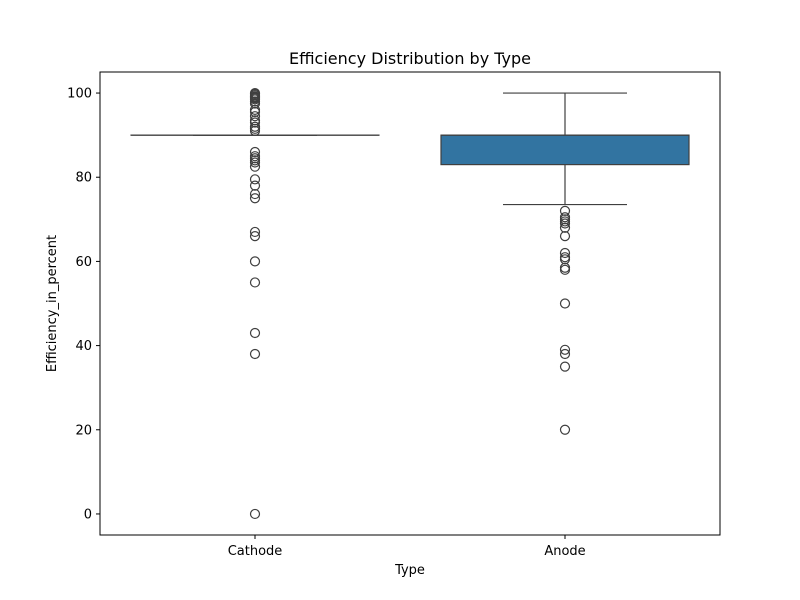  Describe the element at coordinates (83, 178) in the screenshot. I see `y-tick-label: 80` at that location.